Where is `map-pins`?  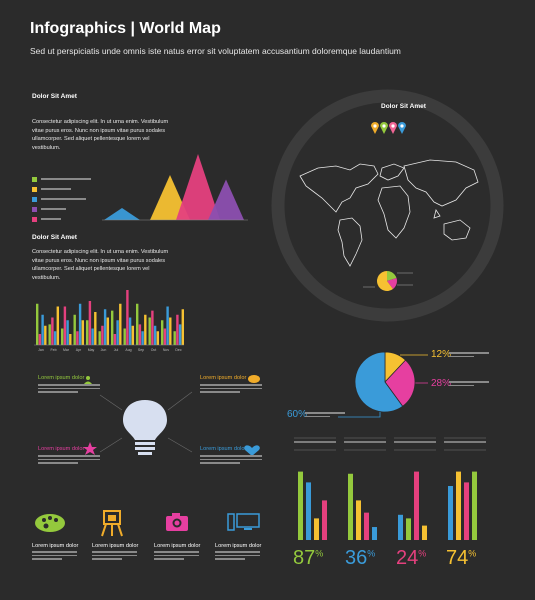 map-pins is located at coordinates (388, 128).